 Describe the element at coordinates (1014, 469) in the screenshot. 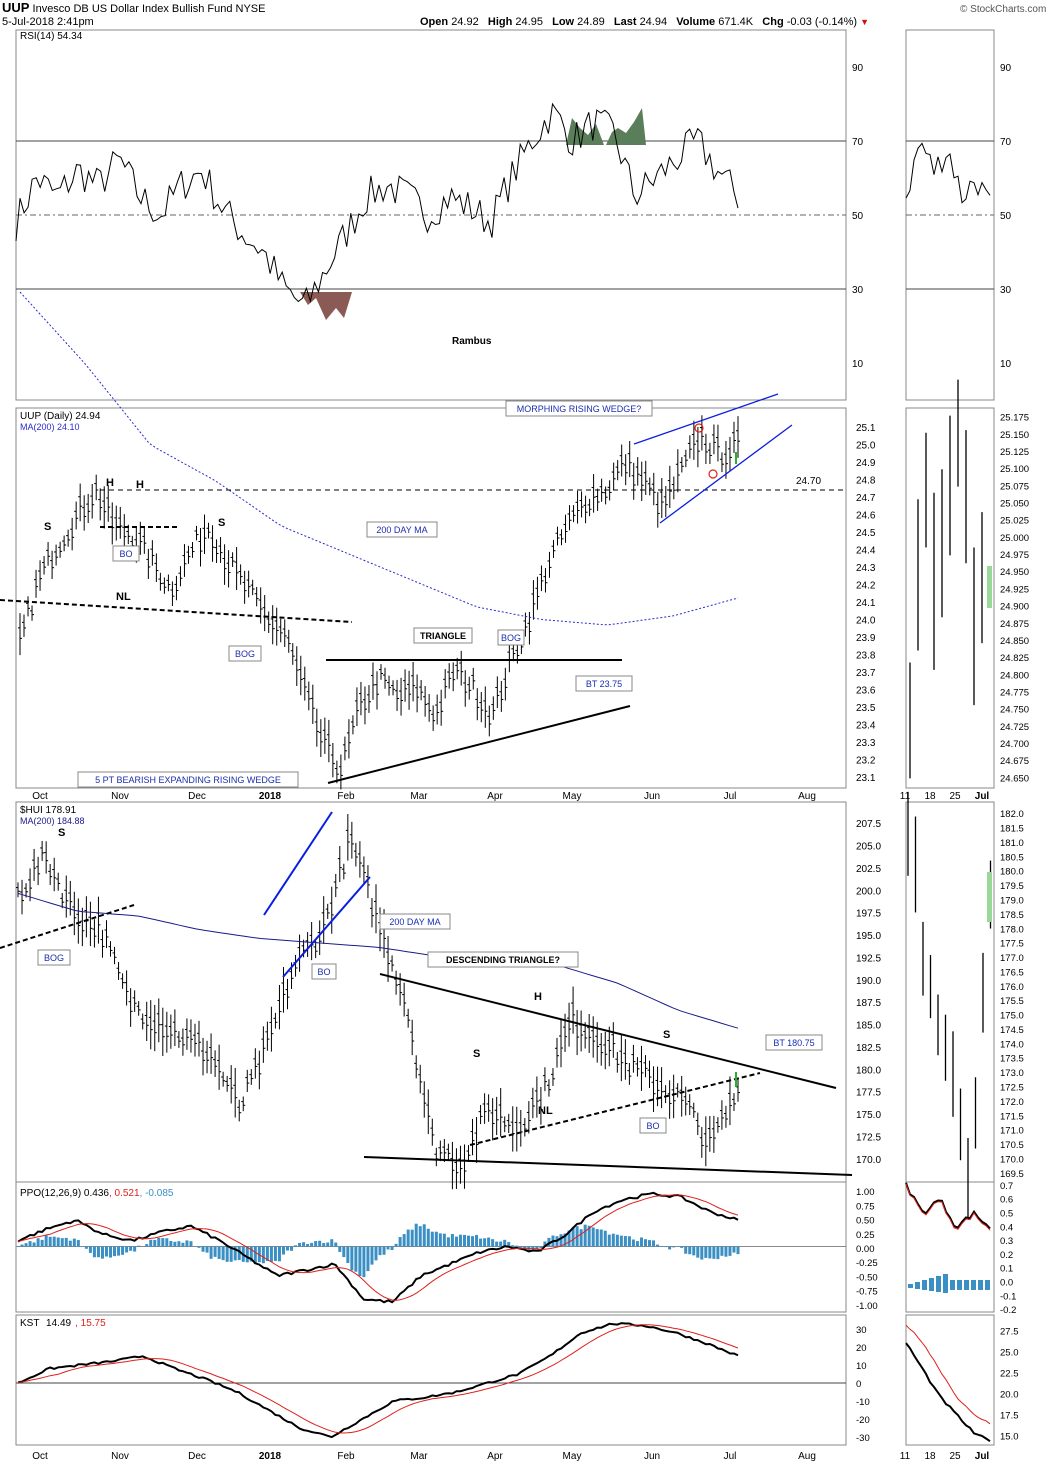

I see `uup-side-tick-label: 25.100` at that location.